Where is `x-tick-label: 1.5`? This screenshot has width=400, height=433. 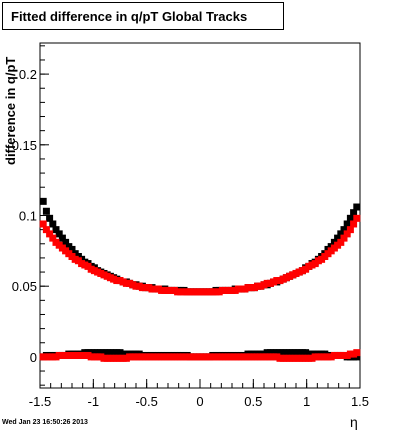
x-tick-label: 1.5 is located at coordinates (360, 401).